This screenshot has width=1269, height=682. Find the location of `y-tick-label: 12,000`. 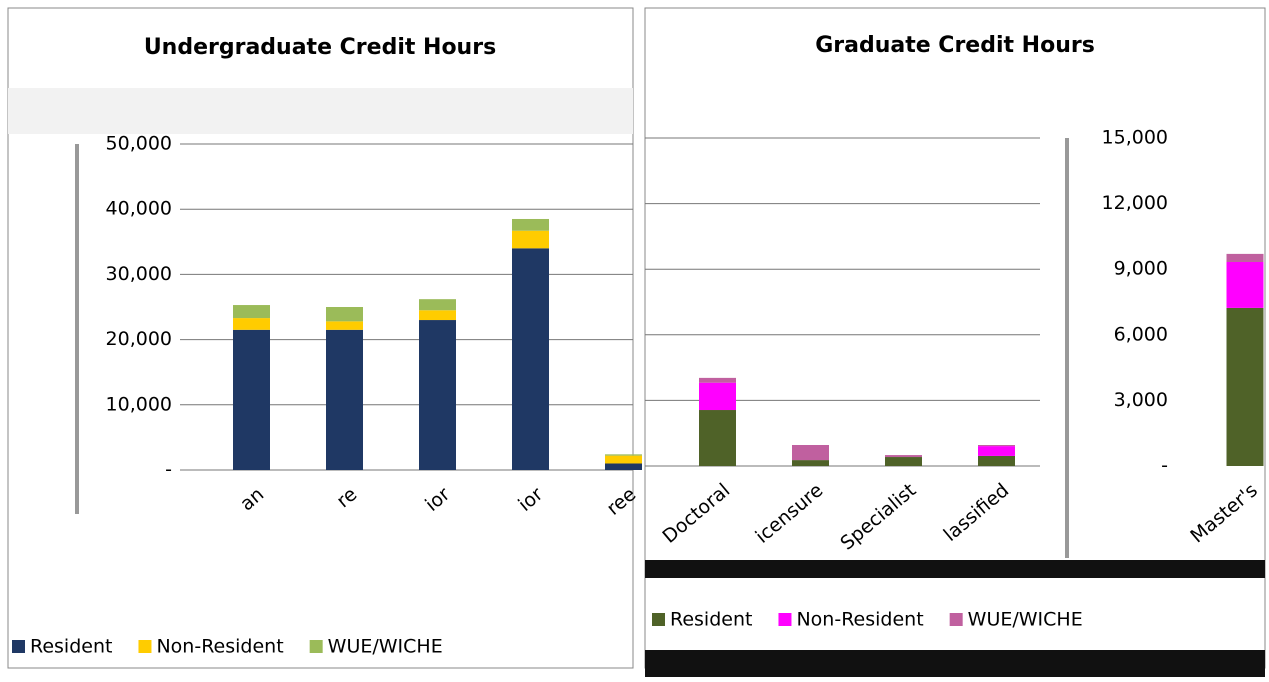

y-tick-label: 12,000 is located at coordinates (1135, 203).